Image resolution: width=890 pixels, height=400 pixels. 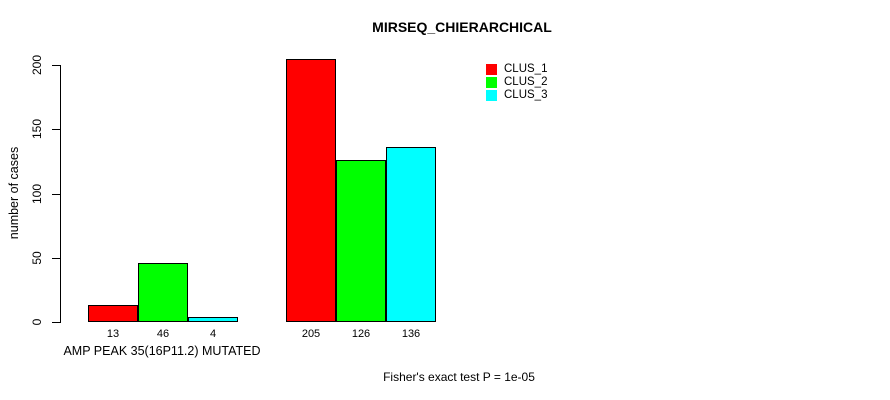 I want to click on bar-clus_3-group2, so click(x=411, y=234).